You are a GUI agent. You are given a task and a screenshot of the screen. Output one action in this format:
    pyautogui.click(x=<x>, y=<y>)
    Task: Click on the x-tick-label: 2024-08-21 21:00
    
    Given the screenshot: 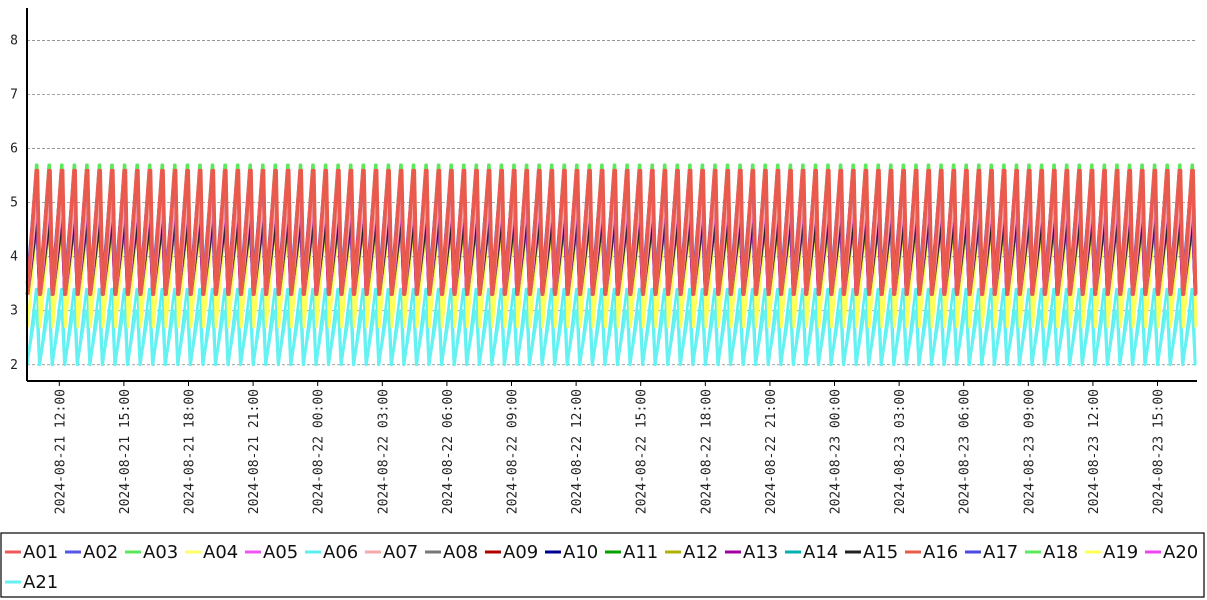 What is the action you would take?
    pyautogui.click(x=254, y=451)
    